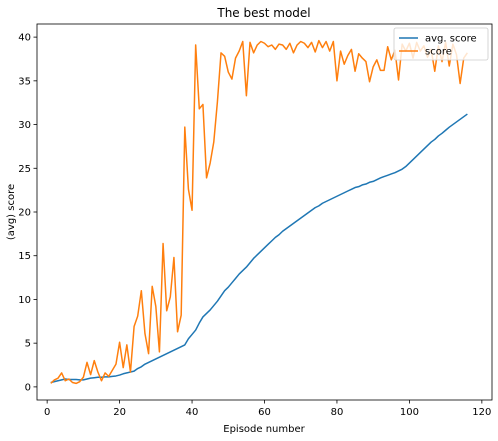 The height and width of the screenshot is (441, 498). I want to click on x-tick-label: 60, so click(264, 412).